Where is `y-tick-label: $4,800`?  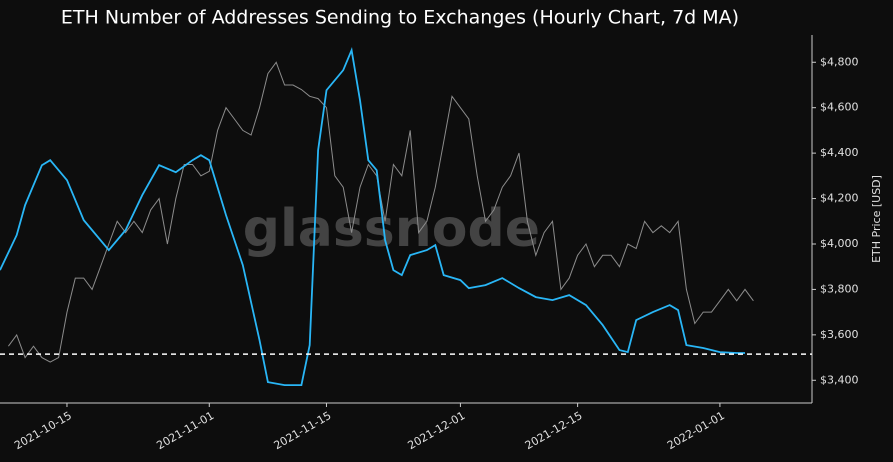 y-tick-label: $4,800 is located at coordinates (839, 61).